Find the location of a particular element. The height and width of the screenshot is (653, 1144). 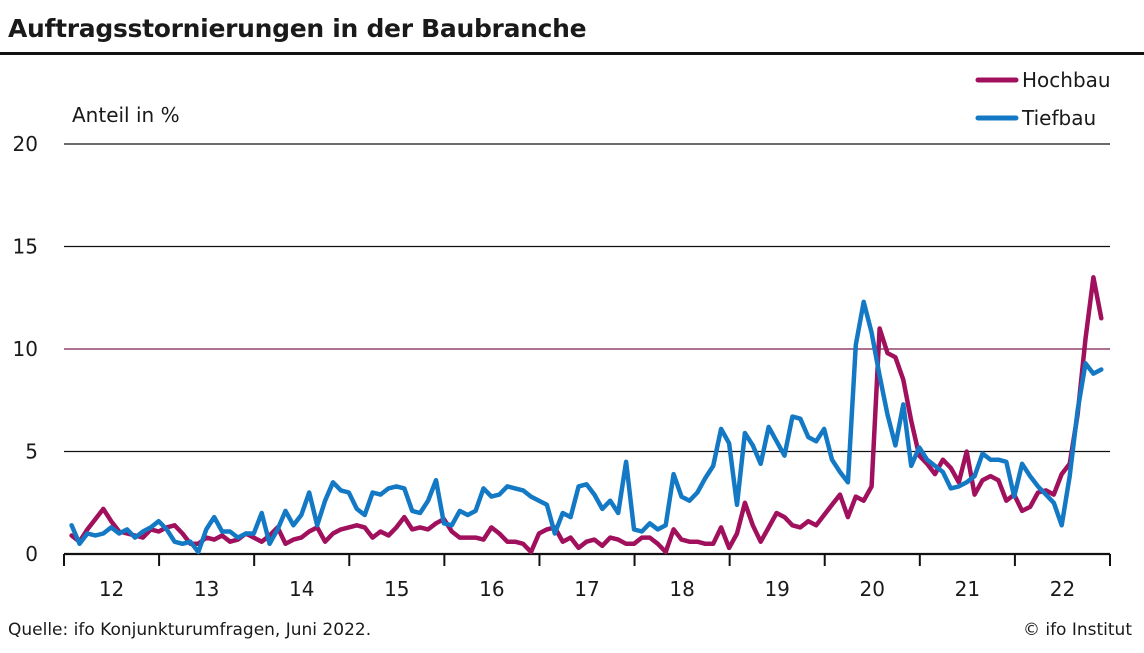

legend-label-hochbau: Hochbau is located at coordinates (1066, 80).